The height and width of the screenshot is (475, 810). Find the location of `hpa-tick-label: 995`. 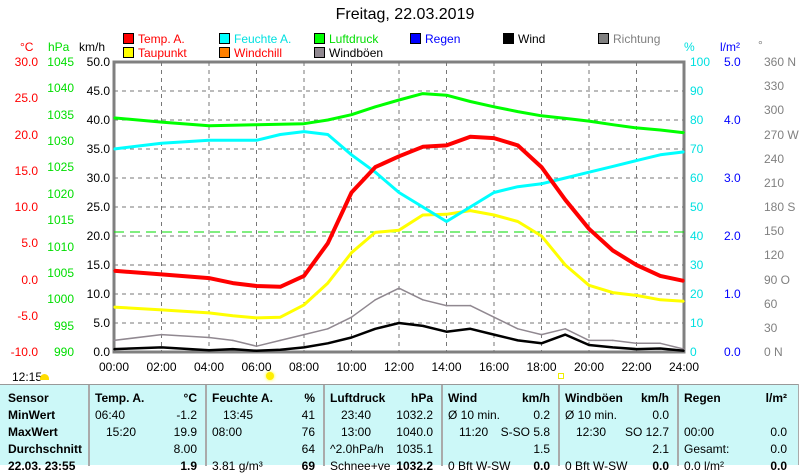

hpa-tick-label: 995 is located at coordinates (63, 325).